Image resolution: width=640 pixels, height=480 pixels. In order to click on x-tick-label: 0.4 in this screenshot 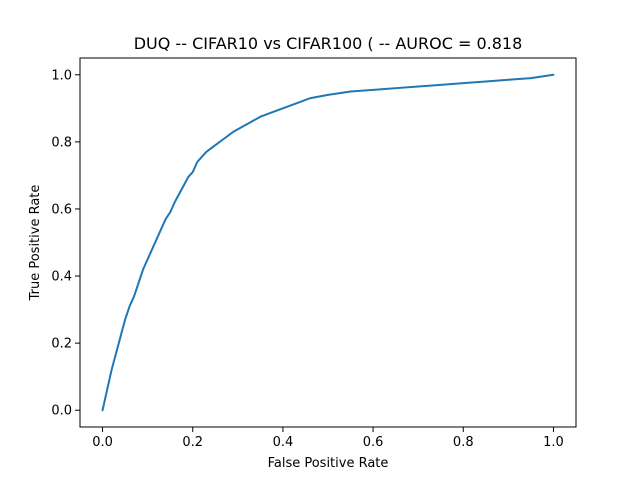, I will do `click(283, 442)`.